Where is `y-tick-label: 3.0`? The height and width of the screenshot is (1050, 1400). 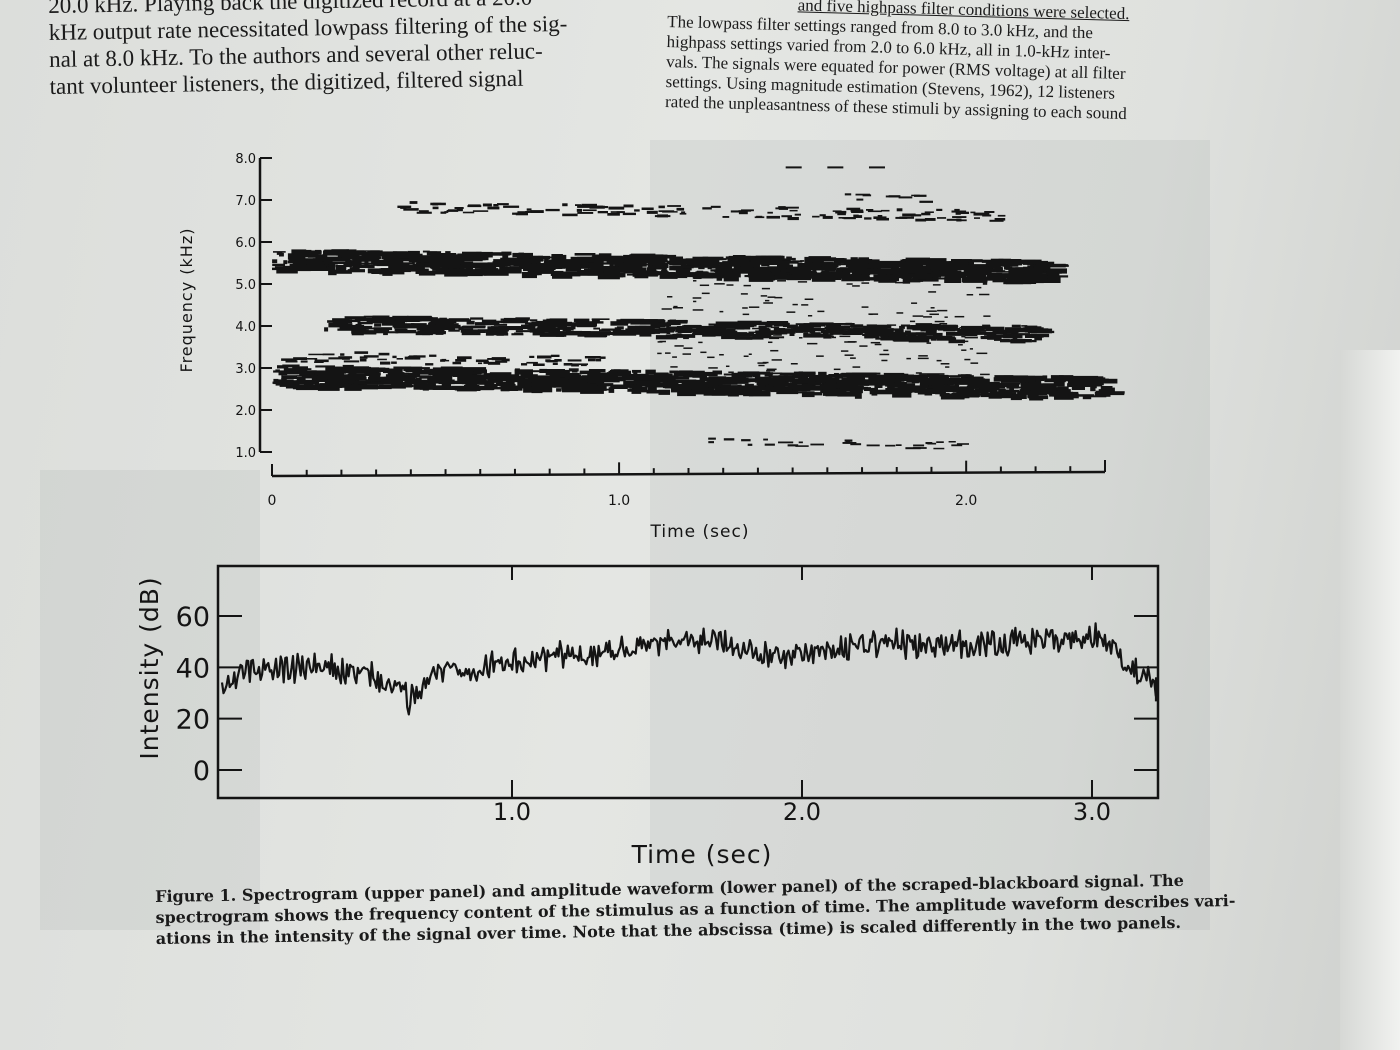
y-tick-label: 3.0 is located at coordinates (245, 369).